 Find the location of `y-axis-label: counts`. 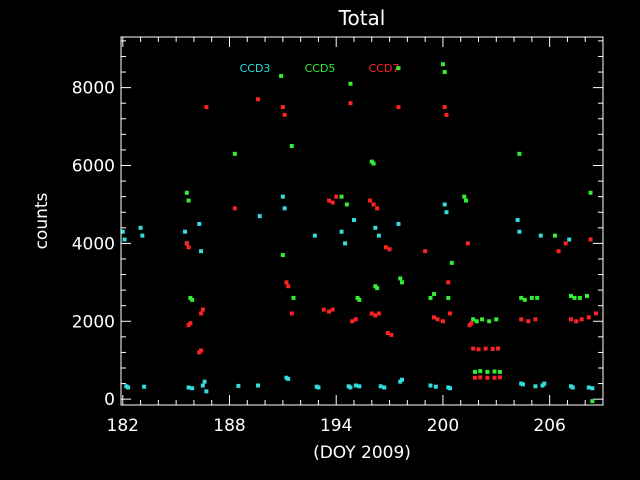

y-axis-label: counts is located at coordinates (42, 220).